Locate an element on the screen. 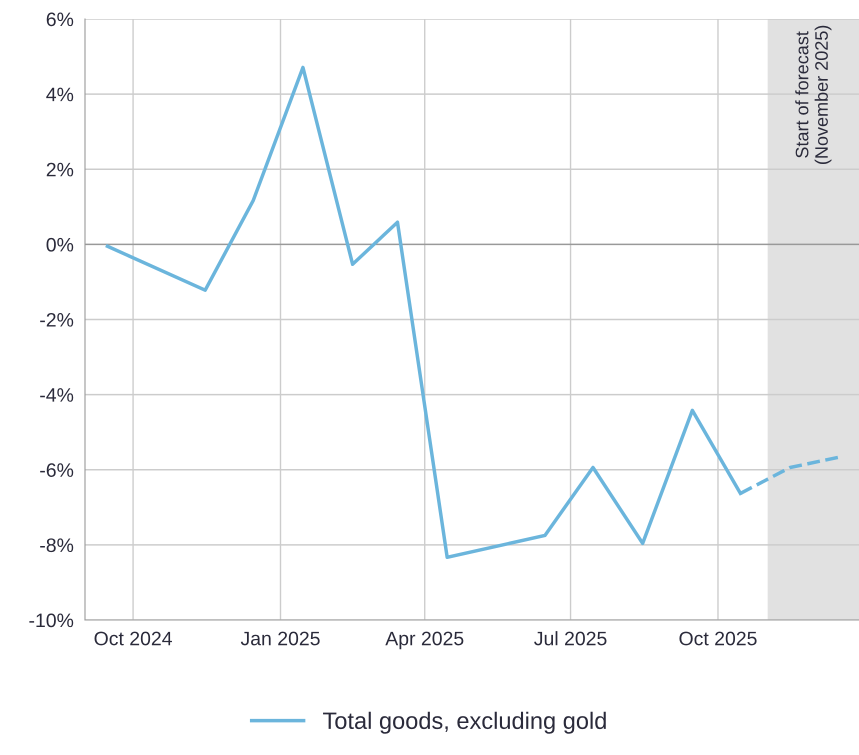  y-tick-label: -2% is located at coordinates (57, 319).